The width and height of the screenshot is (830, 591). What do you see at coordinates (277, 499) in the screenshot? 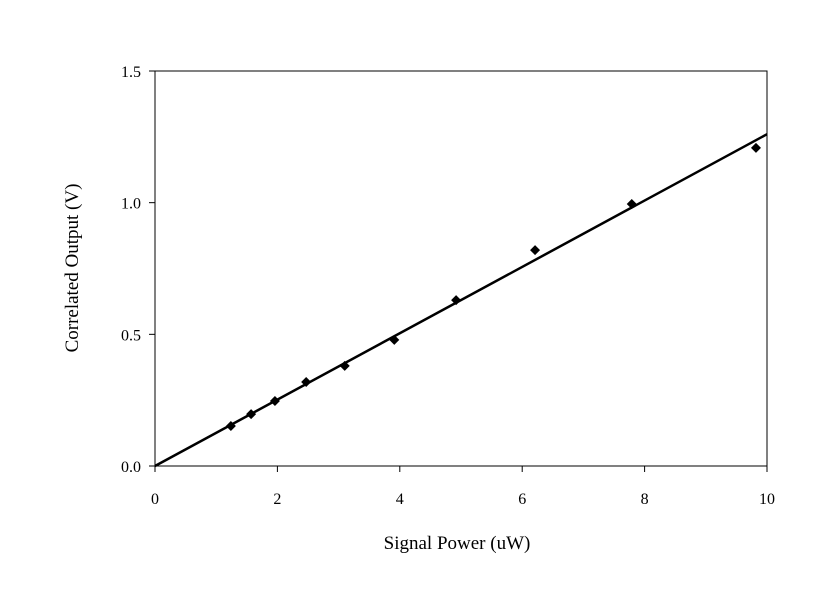
I see `x-tick-label: 2` at bounding box center [277, 499].